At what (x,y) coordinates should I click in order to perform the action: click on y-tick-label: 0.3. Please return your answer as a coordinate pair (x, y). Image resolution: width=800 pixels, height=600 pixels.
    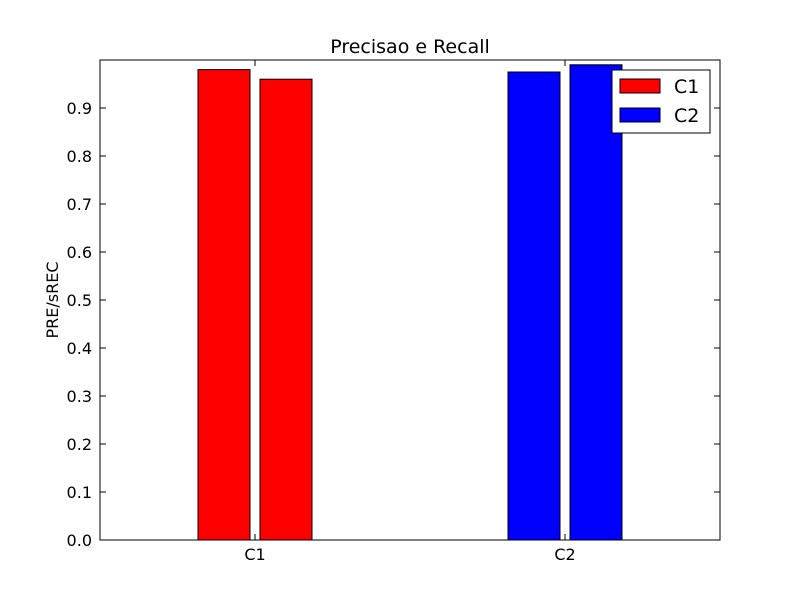
    Looking at the image, I should click on (79, 396).